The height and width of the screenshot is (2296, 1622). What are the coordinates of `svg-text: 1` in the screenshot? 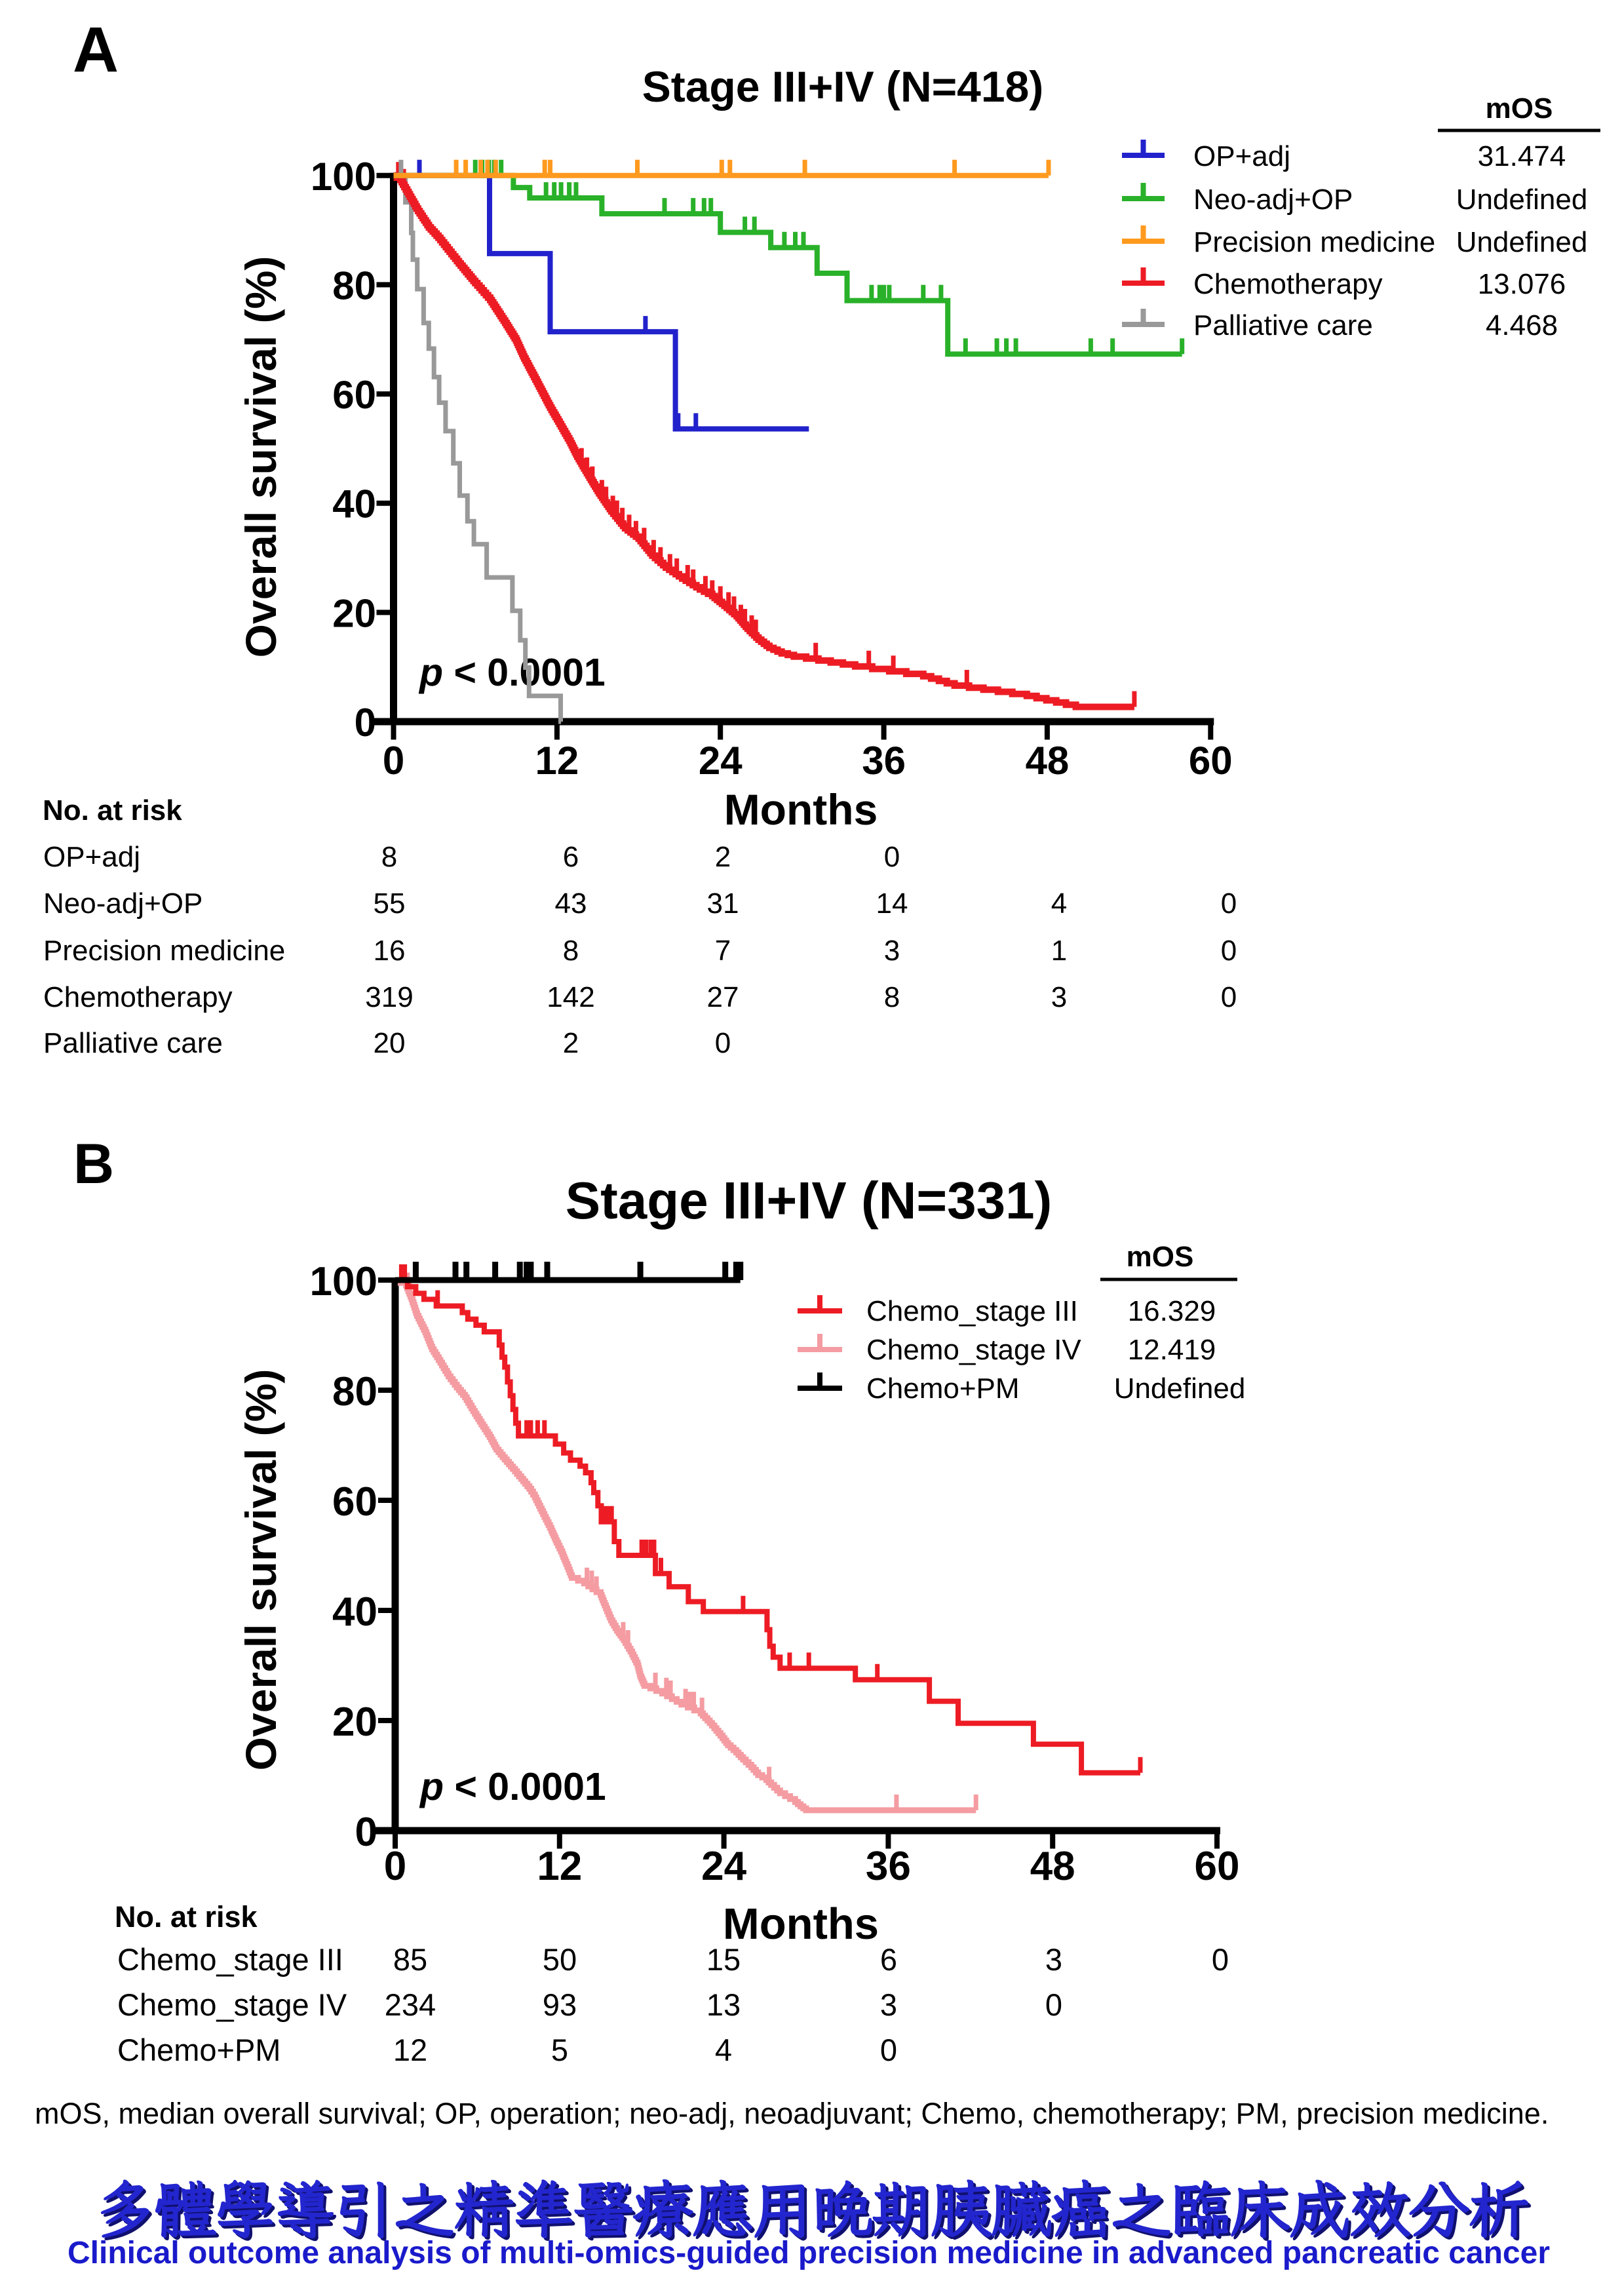 It's located at (1059, 951).